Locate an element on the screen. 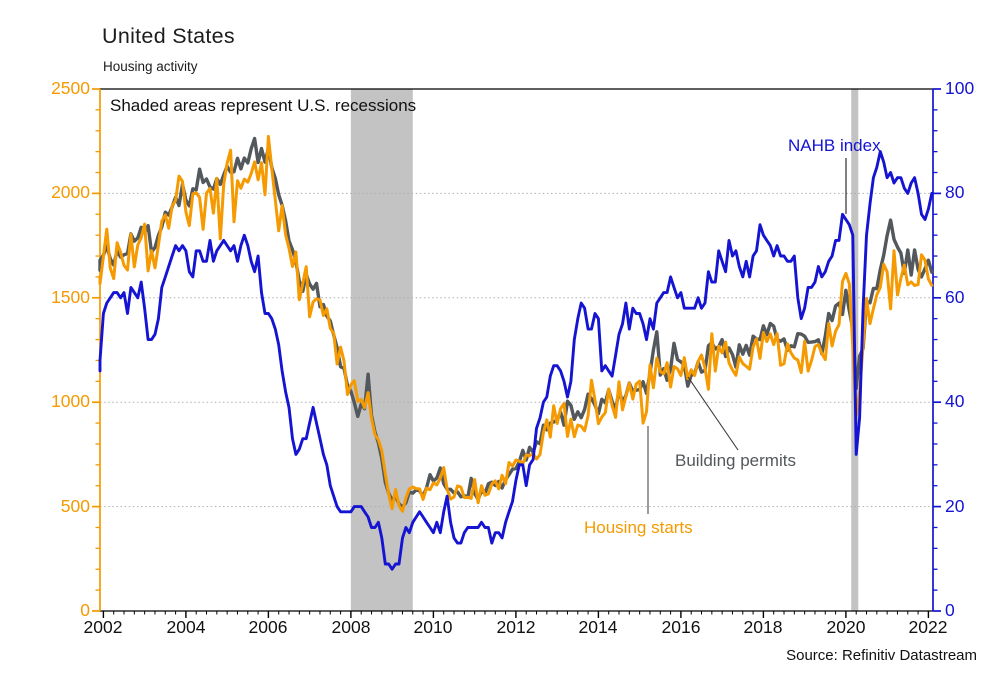 The height and width of the screenshot is (697, 1007). left-axis-tick-2500: 2500 is located at coordinates (70, 88).